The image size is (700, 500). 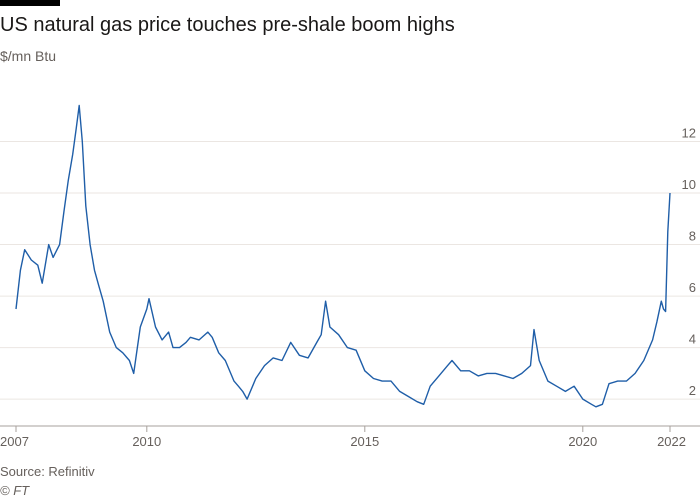 What do you see at coordinates (689, 262) in the screenshot?
I see `y-axis-ticks: 2 4 6 8 10 12` at bounding box center [689, 262].